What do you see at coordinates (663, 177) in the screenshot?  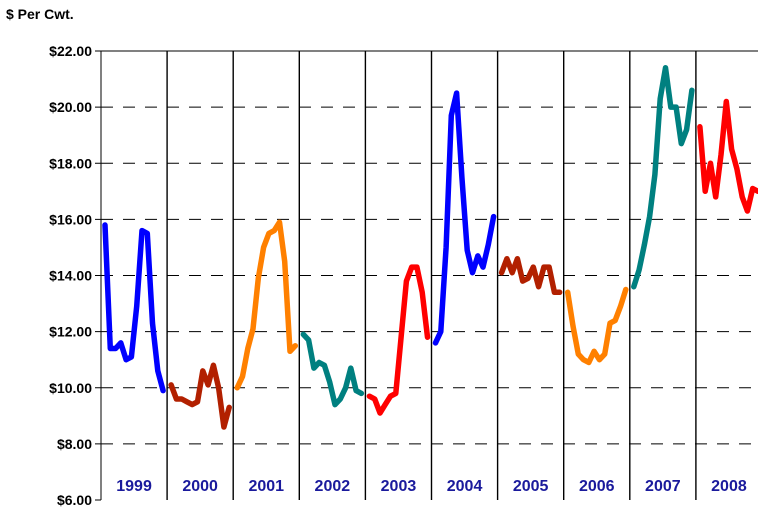 I see `series-line-2007` at bounding box center [663, 177].